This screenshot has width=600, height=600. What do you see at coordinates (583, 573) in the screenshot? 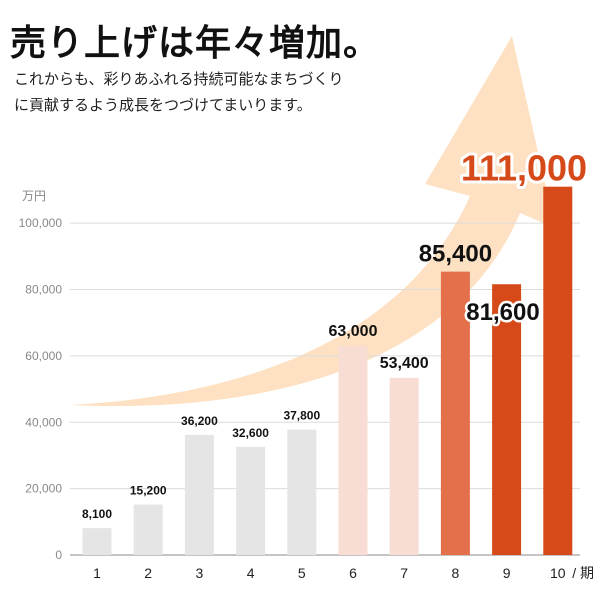
I see `x-axis-unit: / 期` at bounding box center [583, 573].